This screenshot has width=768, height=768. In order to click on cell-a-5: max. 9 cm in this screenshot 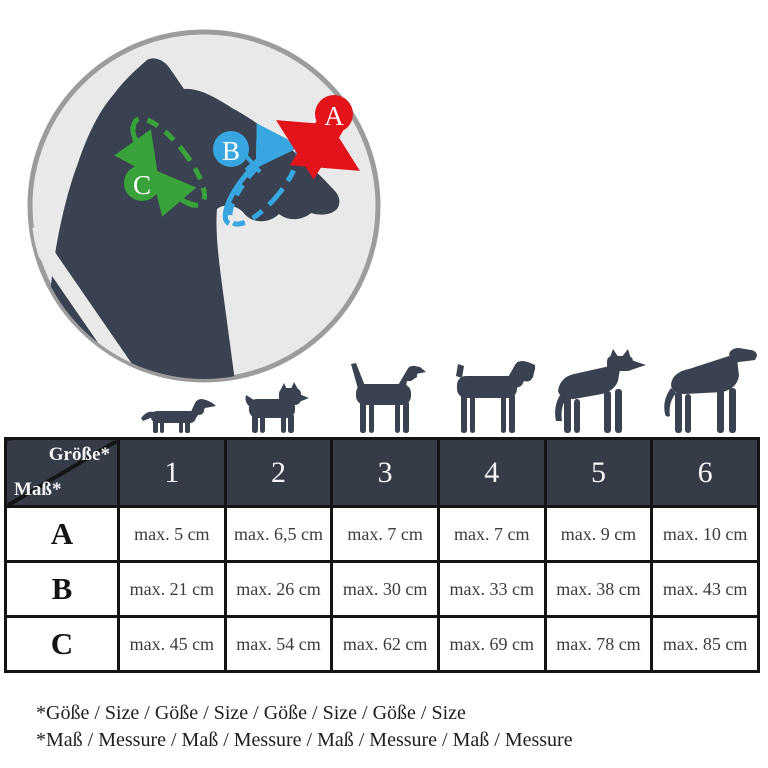, I will do `click(598, 534)`.